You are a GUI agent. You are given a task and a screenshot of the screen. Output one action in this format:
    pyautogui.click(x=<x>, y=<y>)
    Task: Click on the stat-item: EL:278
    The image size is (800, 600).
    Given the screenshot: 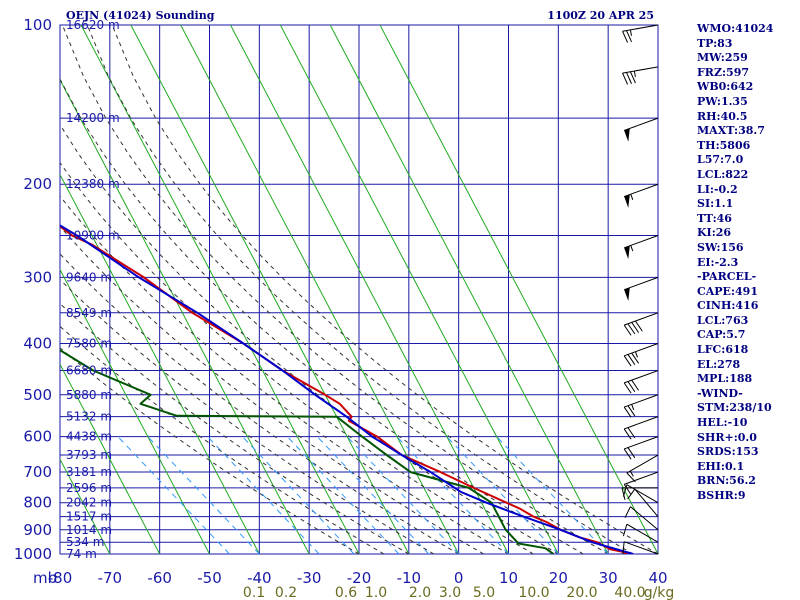 What is the action you would take?
    pyautogui.click(x=719, y=364)
    